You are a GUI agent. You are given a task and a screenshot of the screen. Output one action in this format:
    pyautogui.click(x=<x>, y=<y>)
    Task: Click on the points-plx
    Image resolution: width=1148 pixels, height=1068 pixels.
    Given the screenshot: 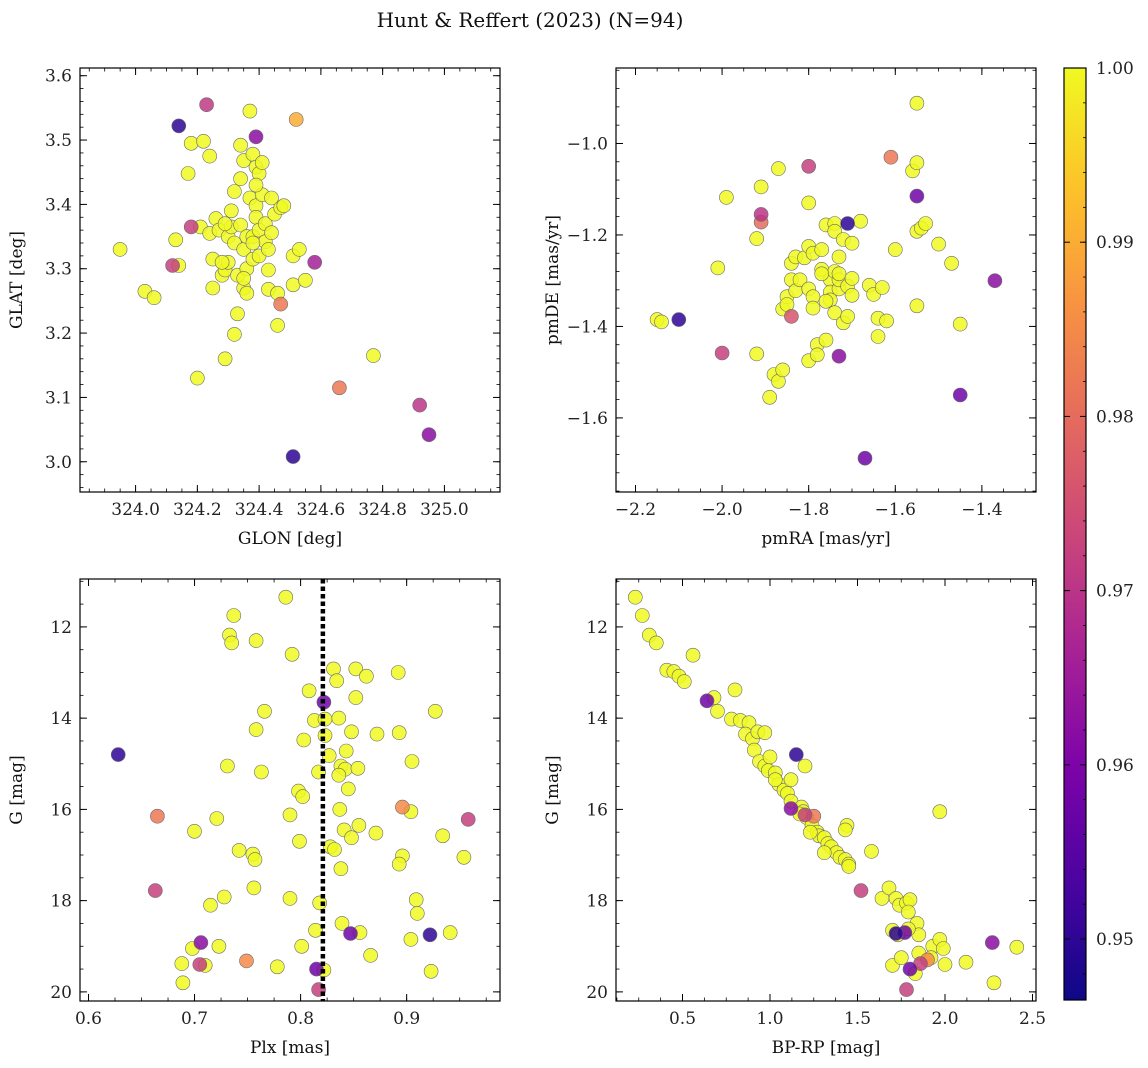 What is the action you would take?
    pyautogui.click(x=293, y=793)
    